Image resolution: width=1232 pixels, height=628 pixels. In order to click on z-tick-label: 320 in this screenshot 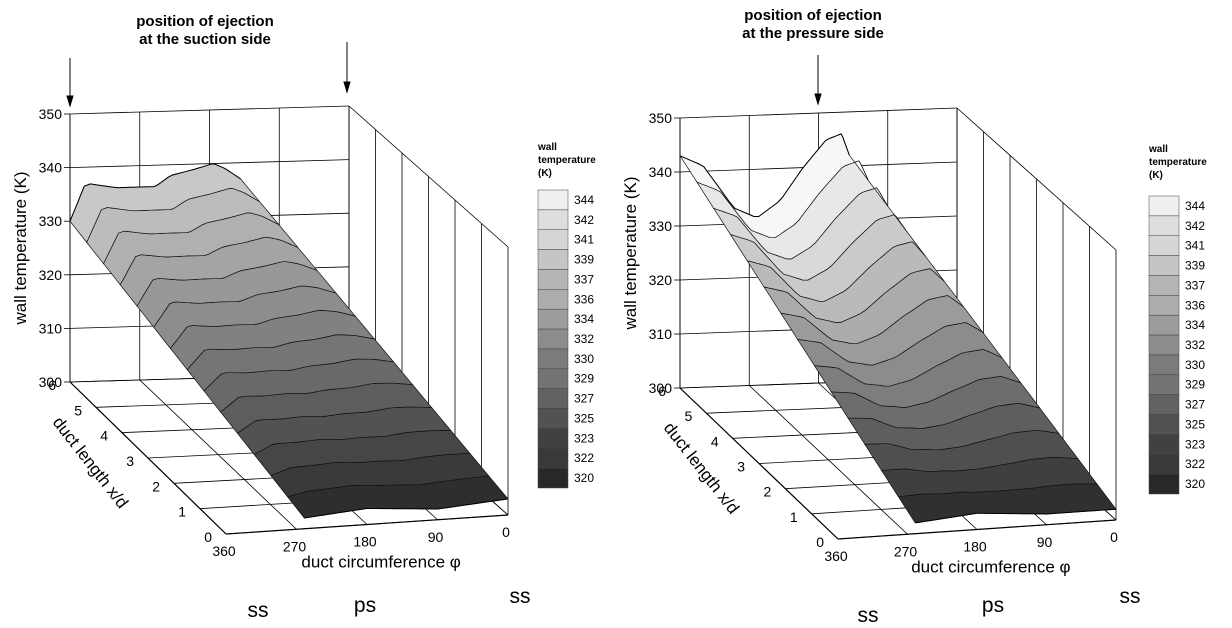, I will do `click(51, 275)`.